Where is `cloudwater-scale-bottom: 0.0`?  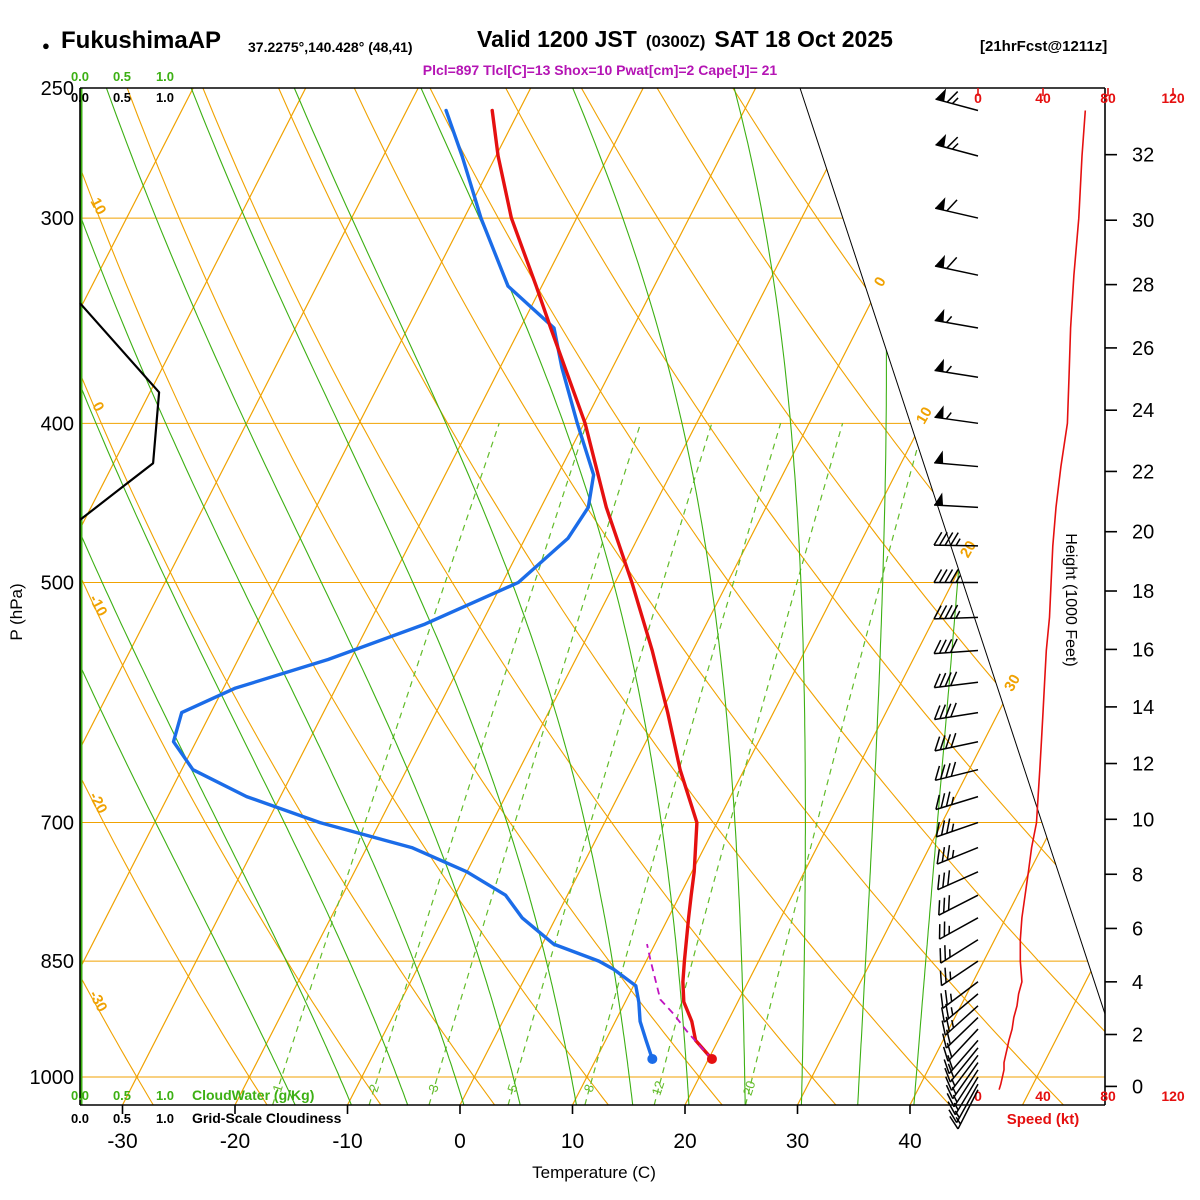
cloudwater-scale-bottom: 0.0 is located at coordinates (80, 1095).